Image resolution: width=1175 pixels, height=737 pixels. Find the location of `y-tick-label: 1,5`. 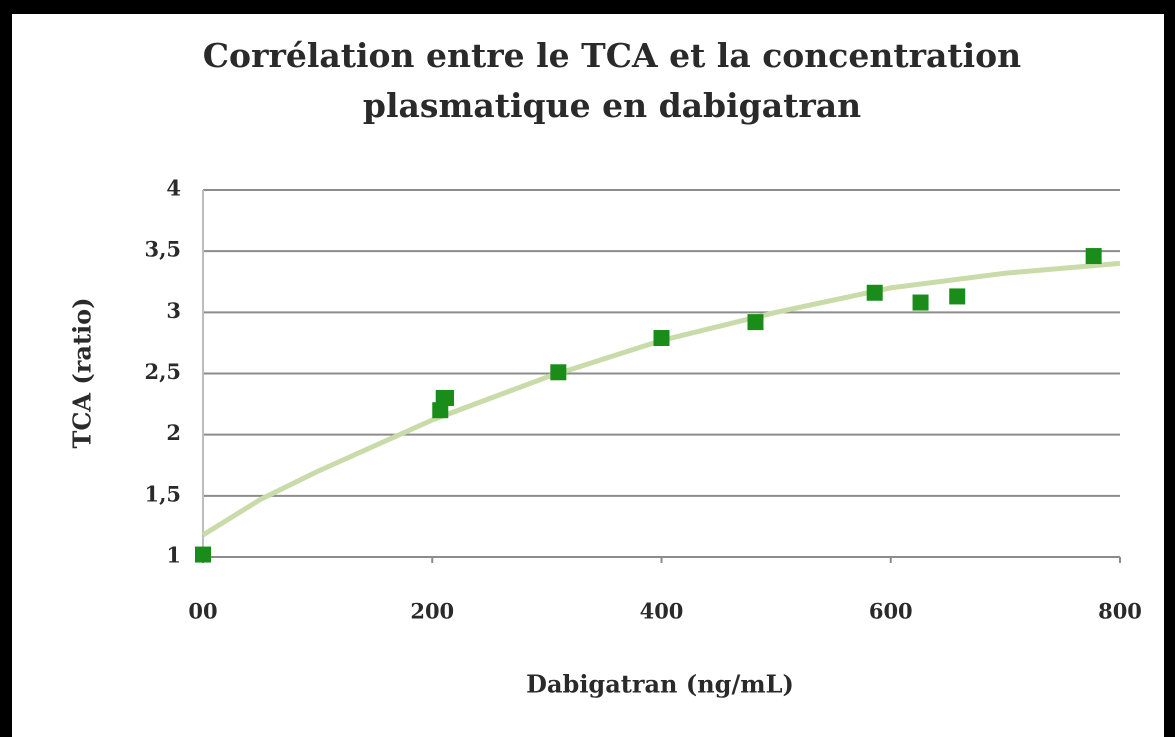

y-tick-label: 1,5 is located at coordinates (162, 493).